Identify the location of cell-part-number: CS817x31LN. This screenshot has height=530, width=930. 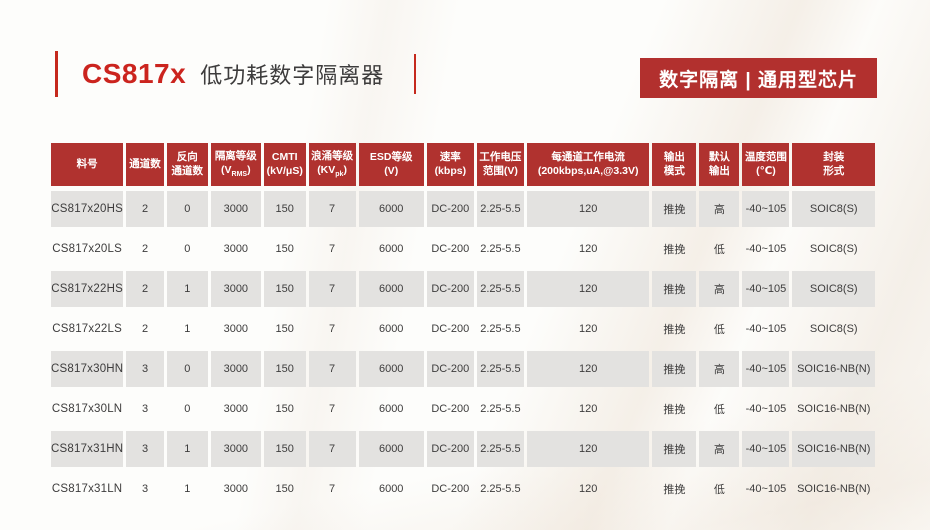
(87, 489).